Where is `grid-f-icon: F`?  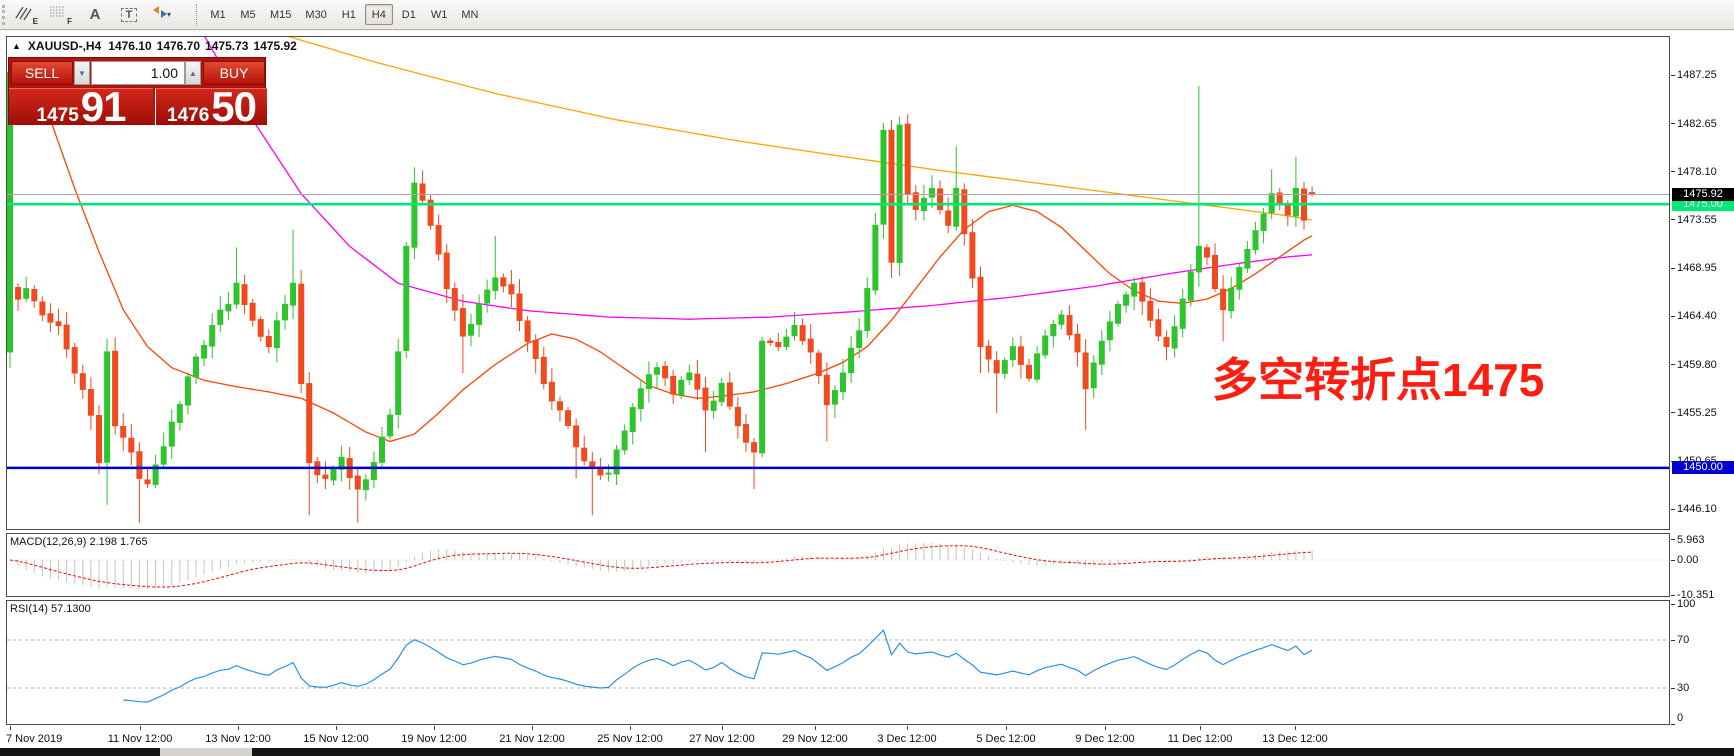
grid-f-icon: F is located at coordinates (61, 15).